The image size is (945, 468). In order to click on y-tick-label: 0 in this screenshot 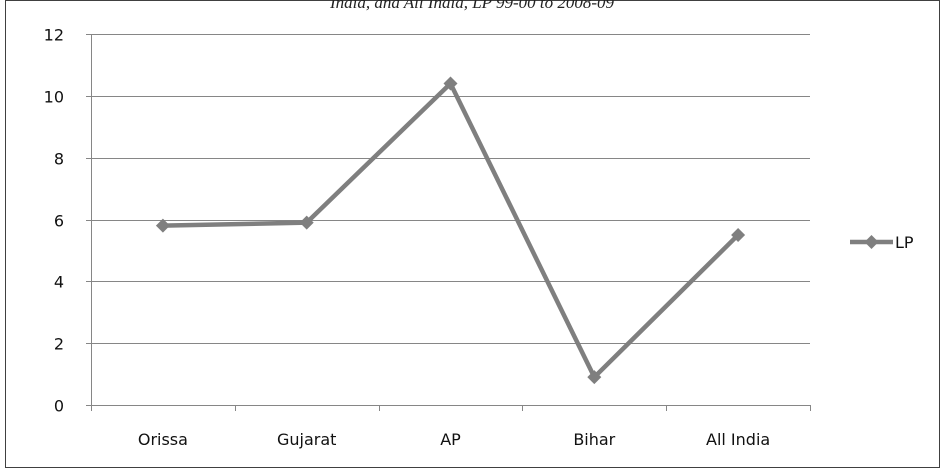, I will do `click(59, 406)`.